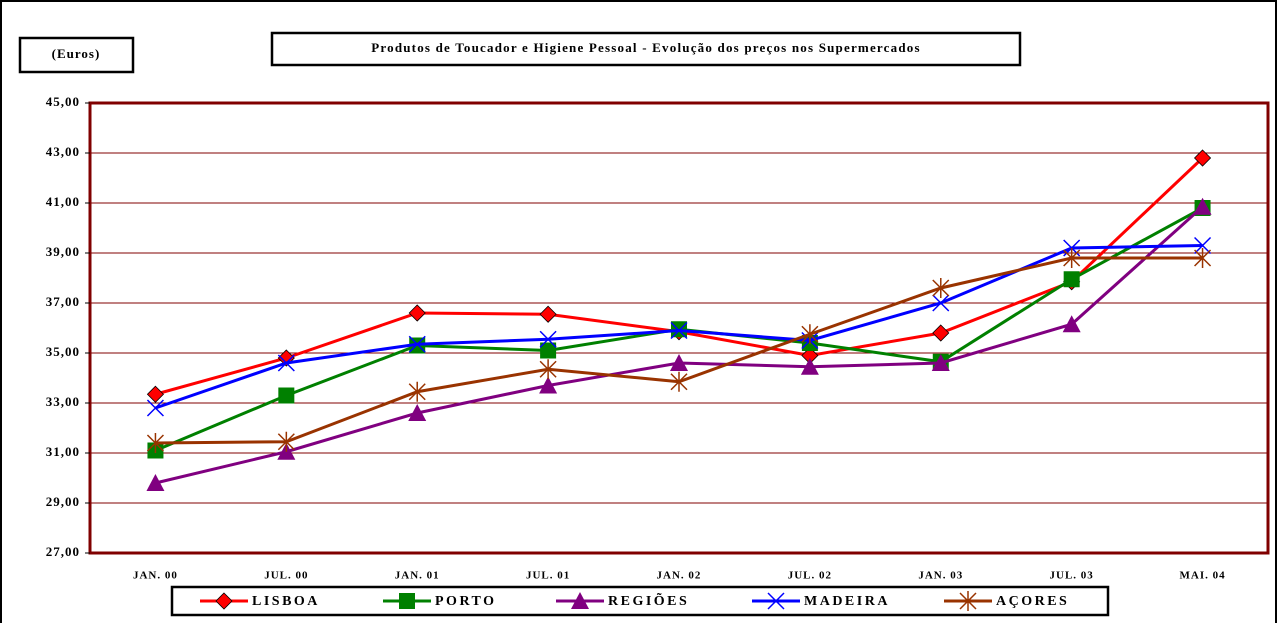 The image size is (1277, 623). Describe the element at coordinates (63, 351) in the screenshot. I see `y-tick-label: 35,00` at that location.